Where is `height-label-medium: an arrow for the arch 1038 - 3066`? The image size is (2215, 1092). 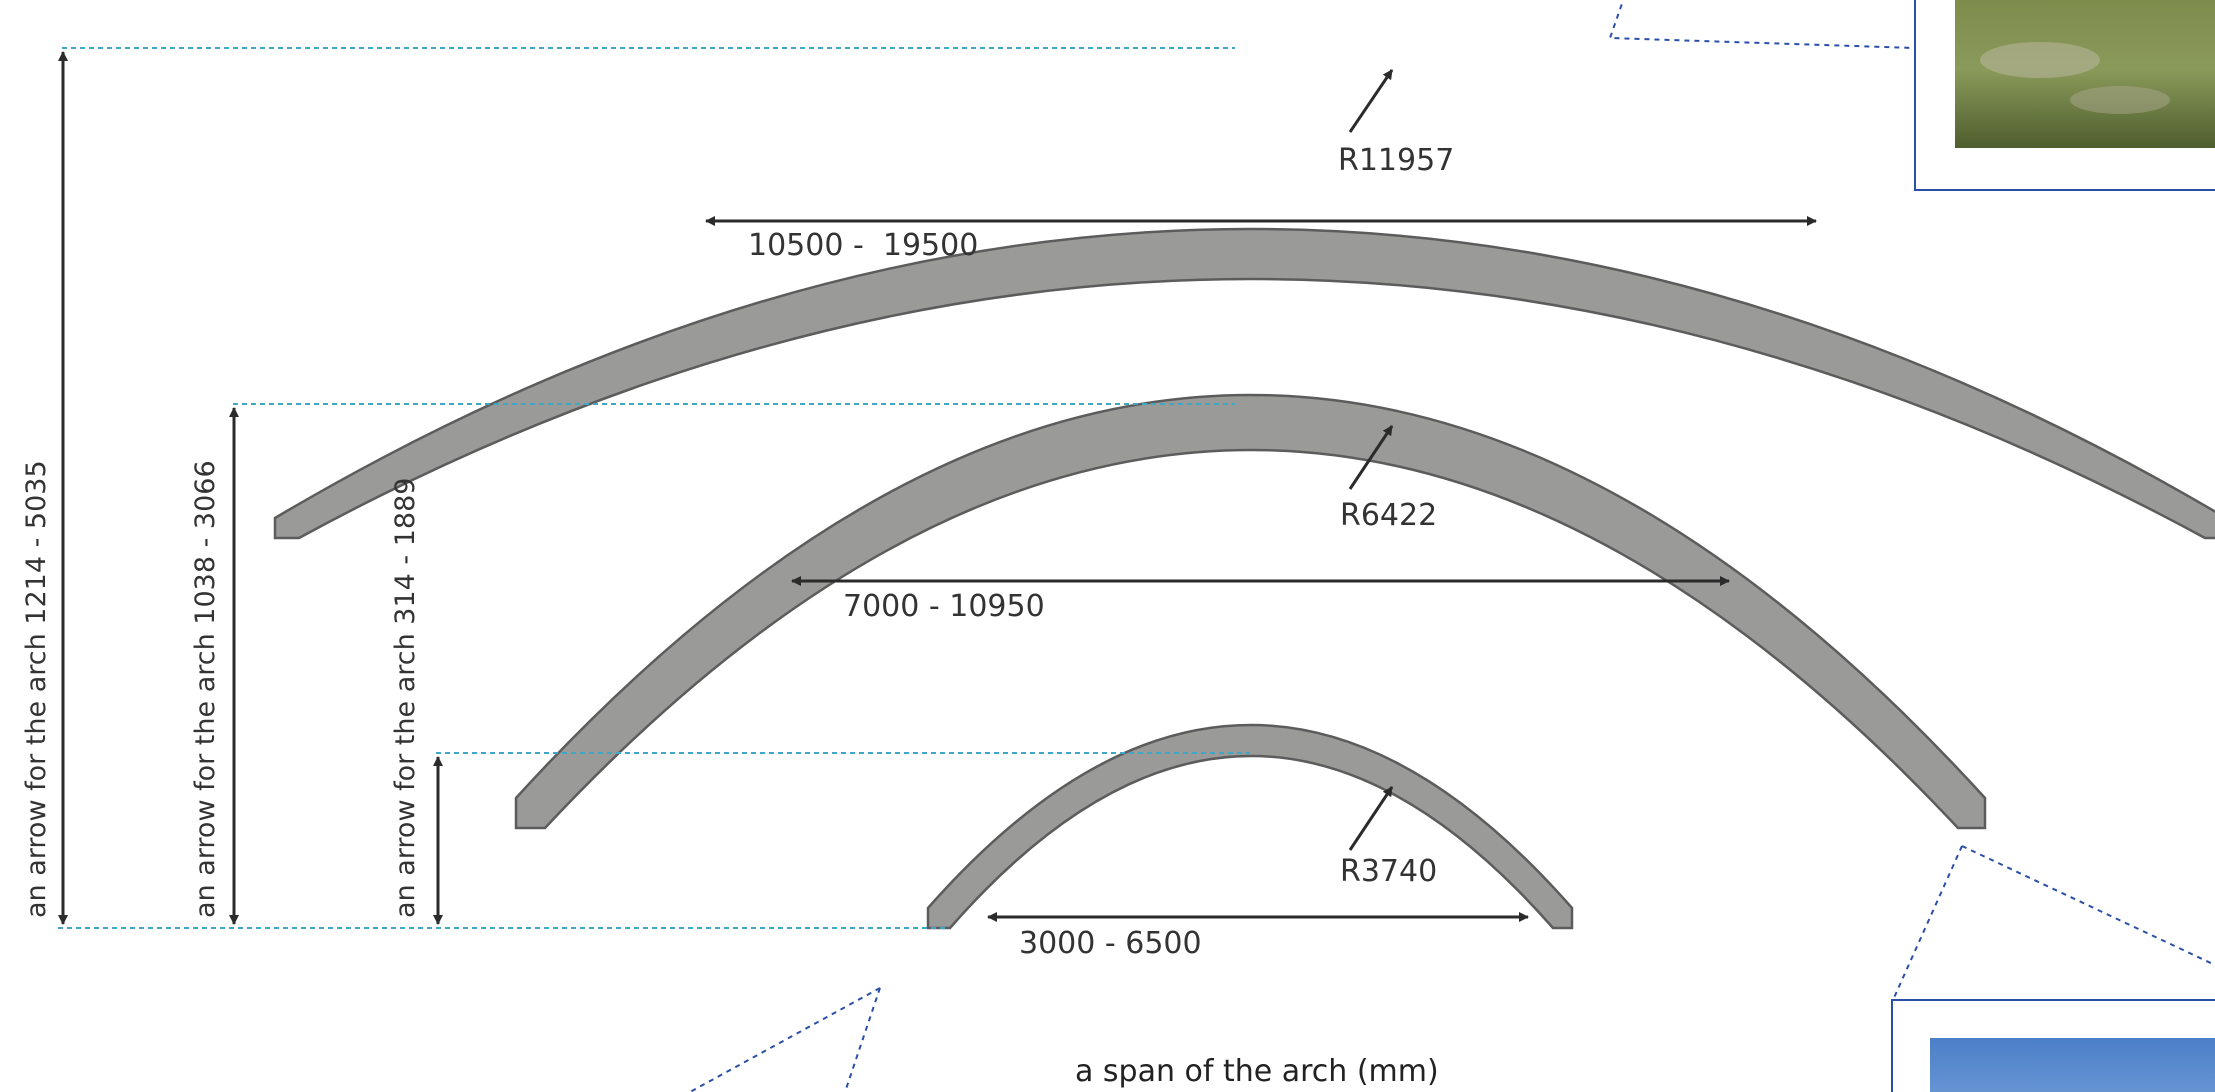 height-label-medium: an arrow for the arch 1038 - 3066 is located at coordinates (205, 689).